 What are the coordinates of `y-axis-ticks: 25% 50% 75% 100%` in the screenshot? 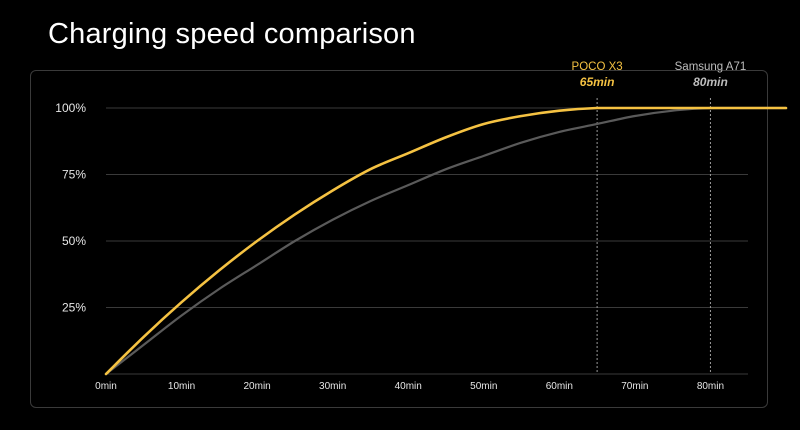 It's located at (70, 208).